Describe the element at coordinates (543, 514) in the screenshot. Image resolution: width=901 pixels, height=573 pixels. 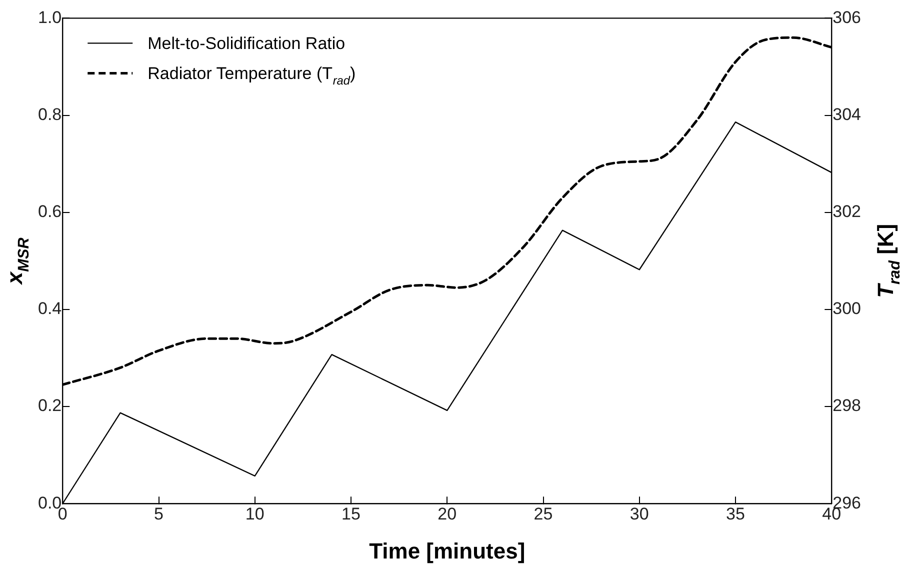
I see `x-tick-label: 25` at that location.